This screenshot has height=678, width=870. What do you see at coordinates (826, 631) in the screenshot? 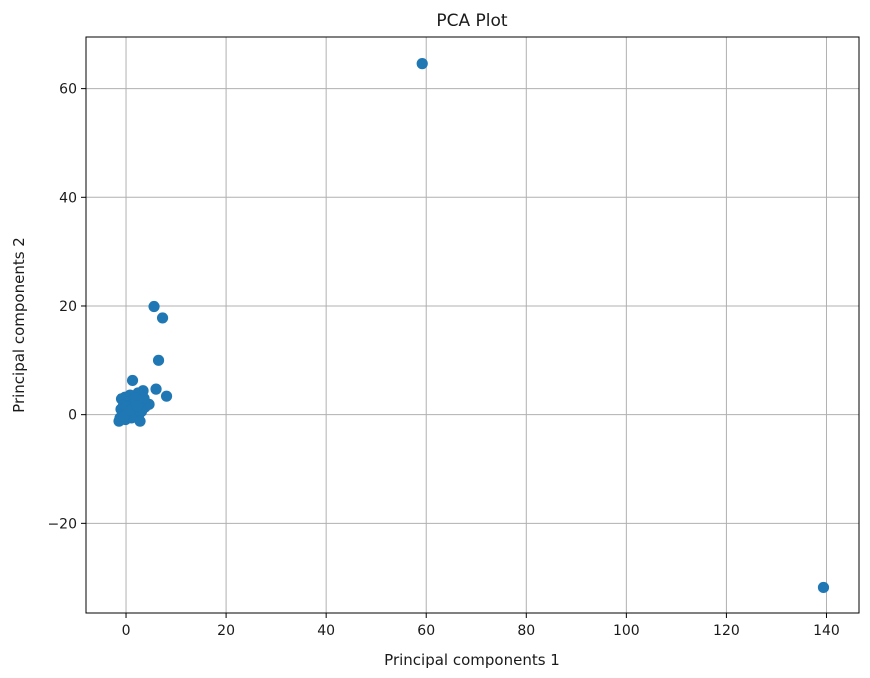
I see `x-tick-label: 140` at bounding box center [826, 631].